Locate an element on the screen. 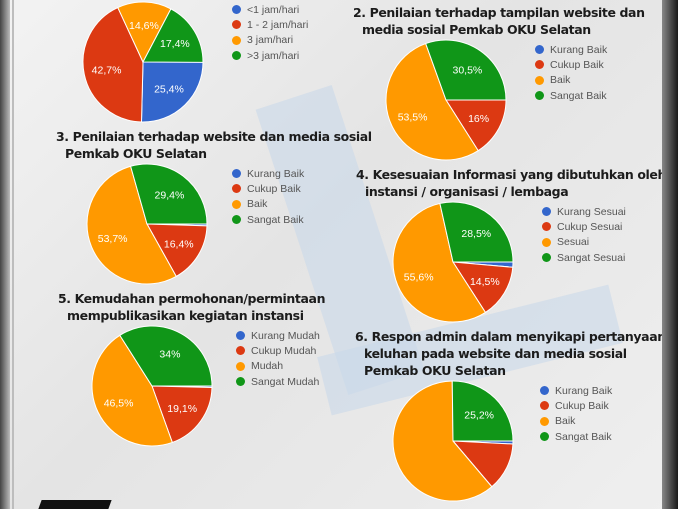 Image resolution: width=678 pixels, height=509 pixels. slice-label: 42,7% is located at coordinates (107, 71).